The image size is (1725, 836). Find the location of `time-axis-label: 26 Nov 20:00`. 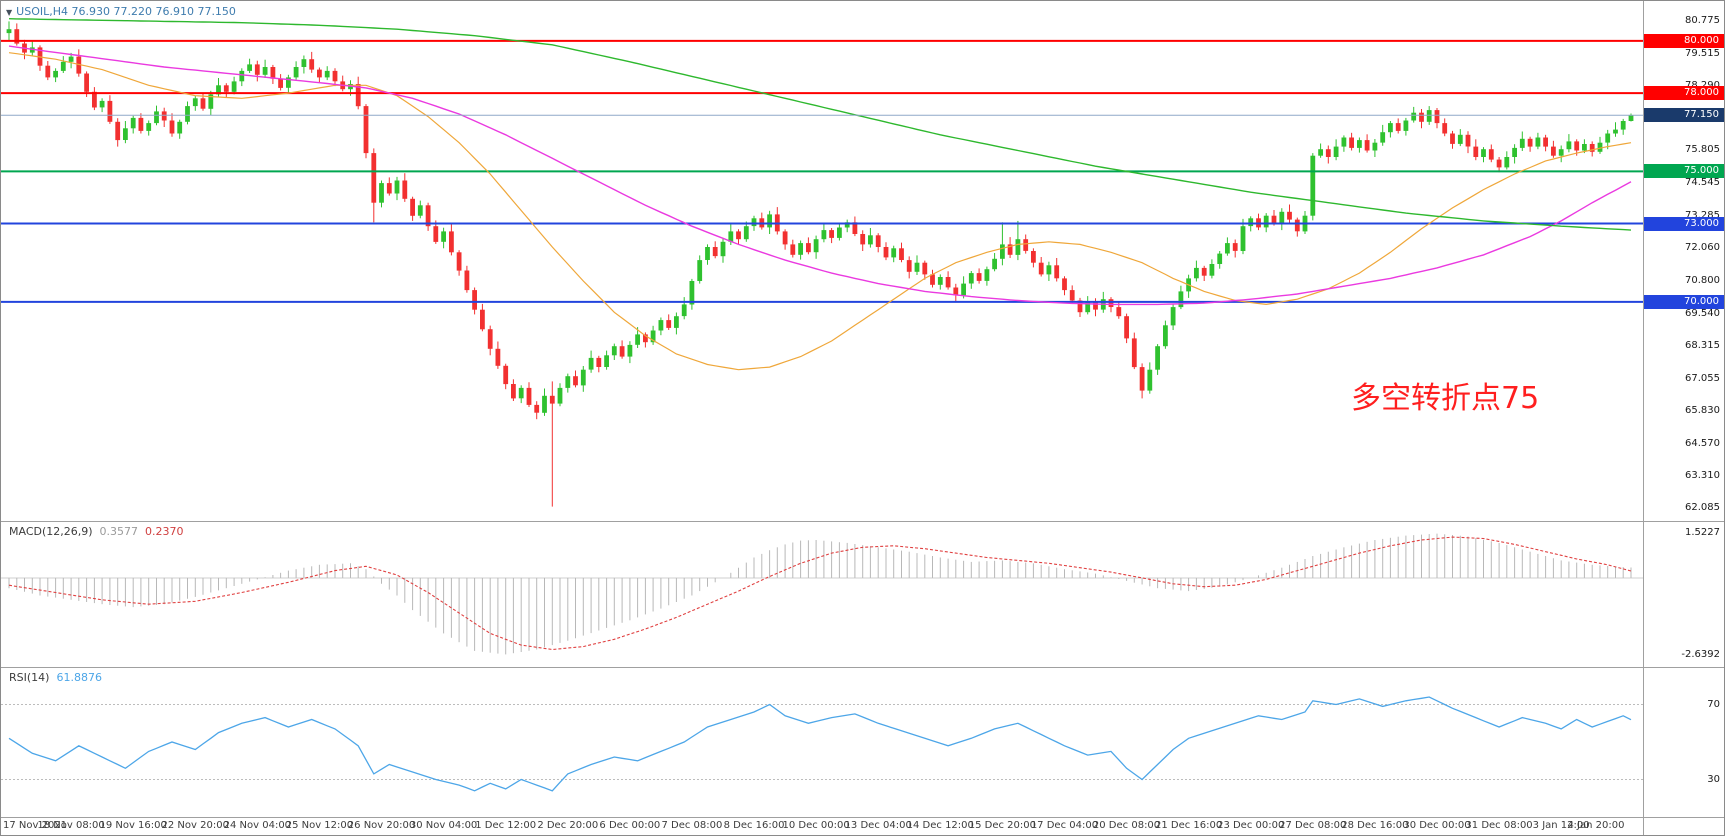

time-axis-label: 26 Nov 20:00 is located at coordinates (381, 825).